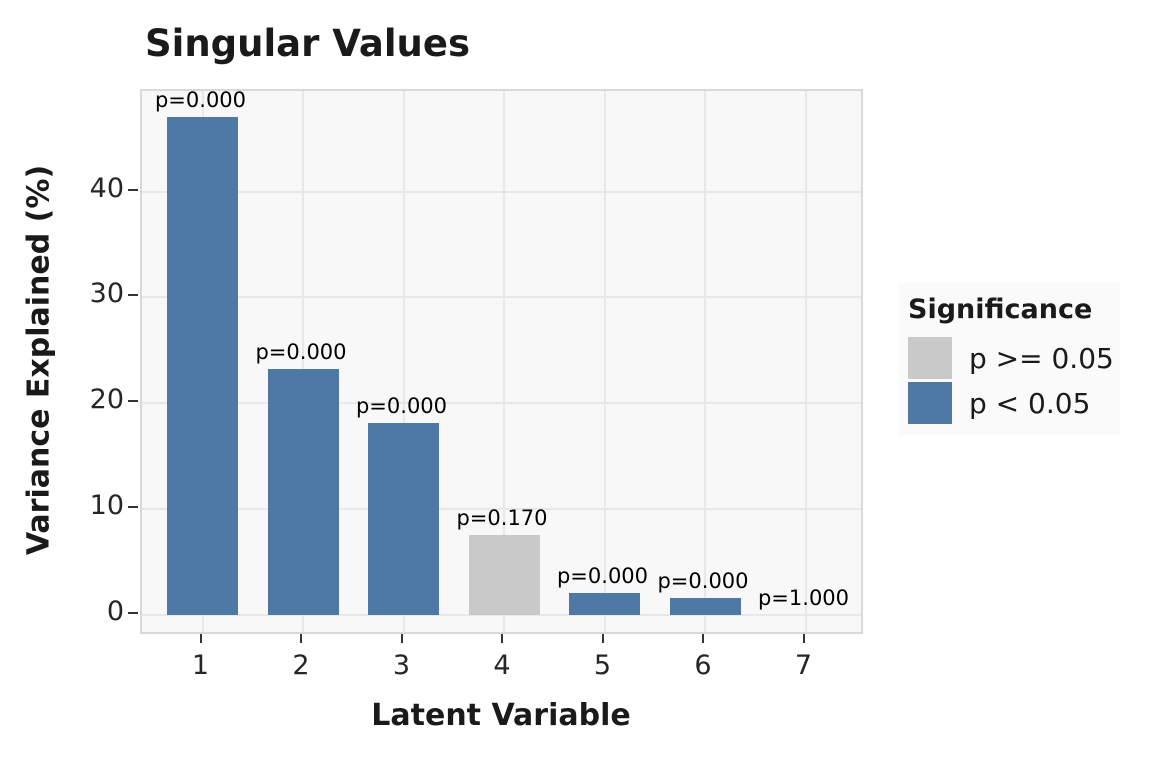 The image size is (1152, 768). I want to click on bar-p-value-label: p=1.000, so click(803, 597).